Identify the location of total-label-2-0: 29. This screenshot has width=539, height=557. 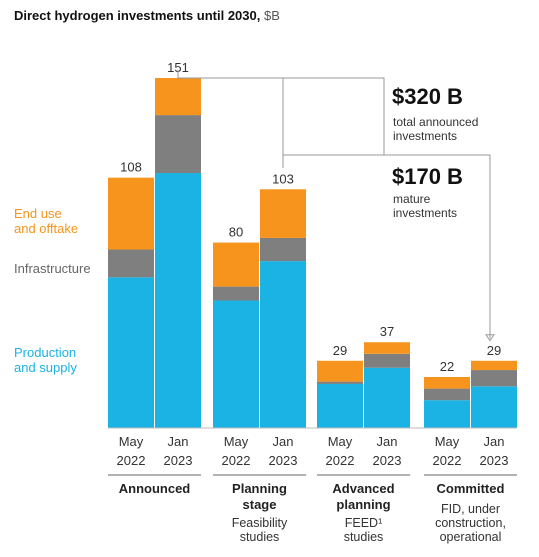
(340, 350).